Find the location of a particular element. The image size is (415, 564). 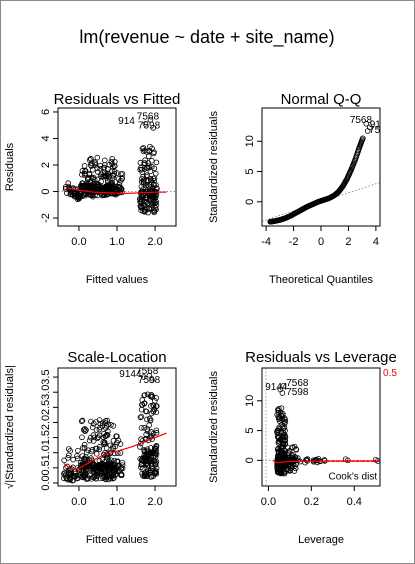

panel-title: Scale-Location is located at coordinates (116, 357).